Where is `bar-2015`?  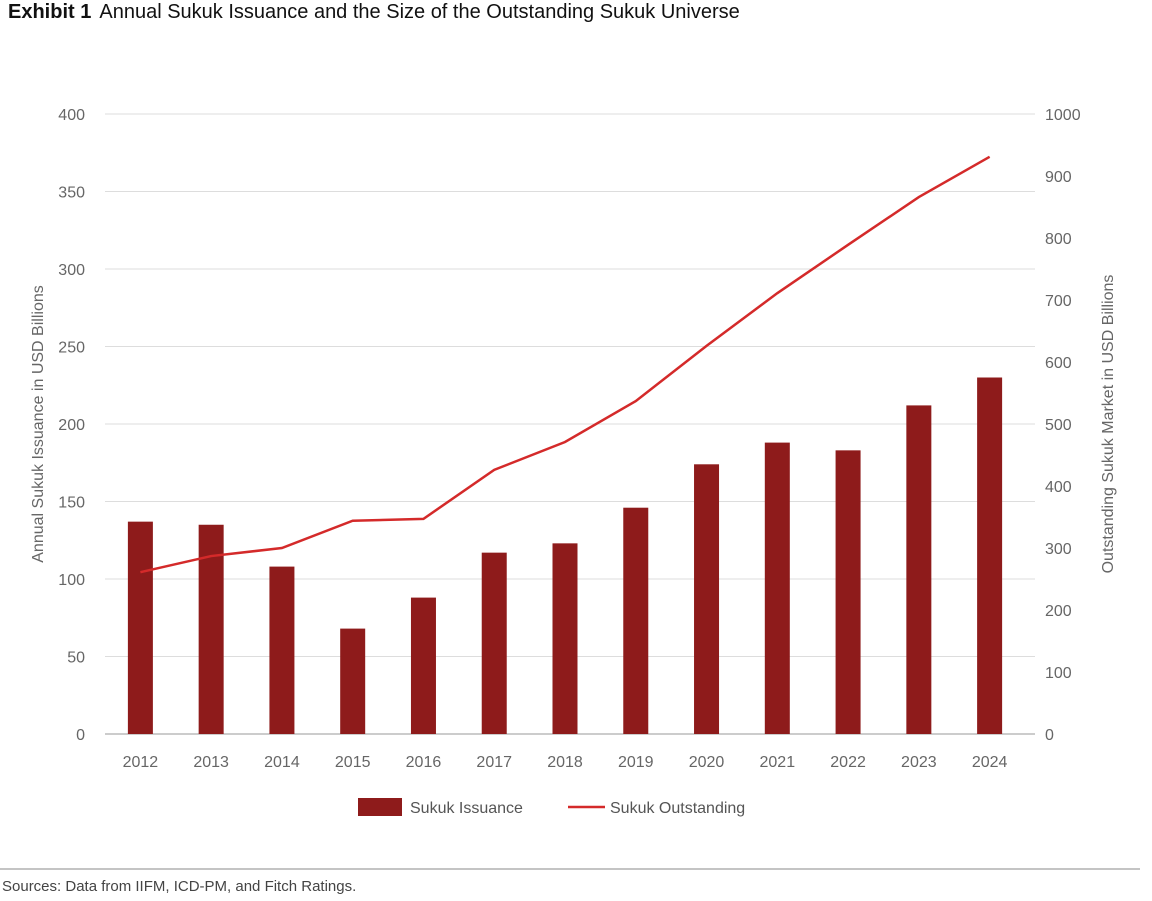
bar-2015 is located at coordinates (352, 681).